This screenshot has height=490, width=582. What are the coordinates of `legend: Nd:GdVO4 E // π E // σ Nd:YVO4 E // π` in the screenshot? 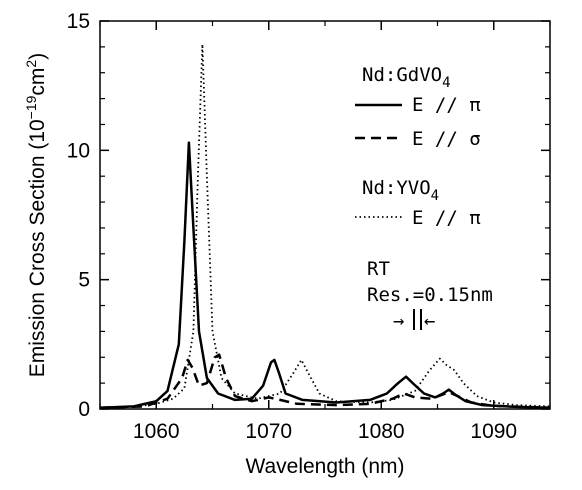 It's located at (418, 146).